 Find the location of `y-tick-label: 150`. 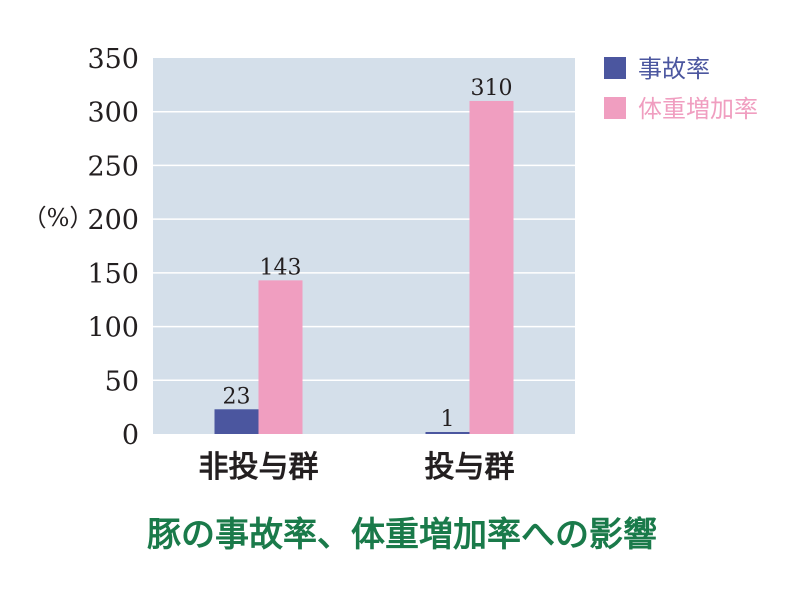

y-tick-label: 150 is located at coordinates (113, 274).